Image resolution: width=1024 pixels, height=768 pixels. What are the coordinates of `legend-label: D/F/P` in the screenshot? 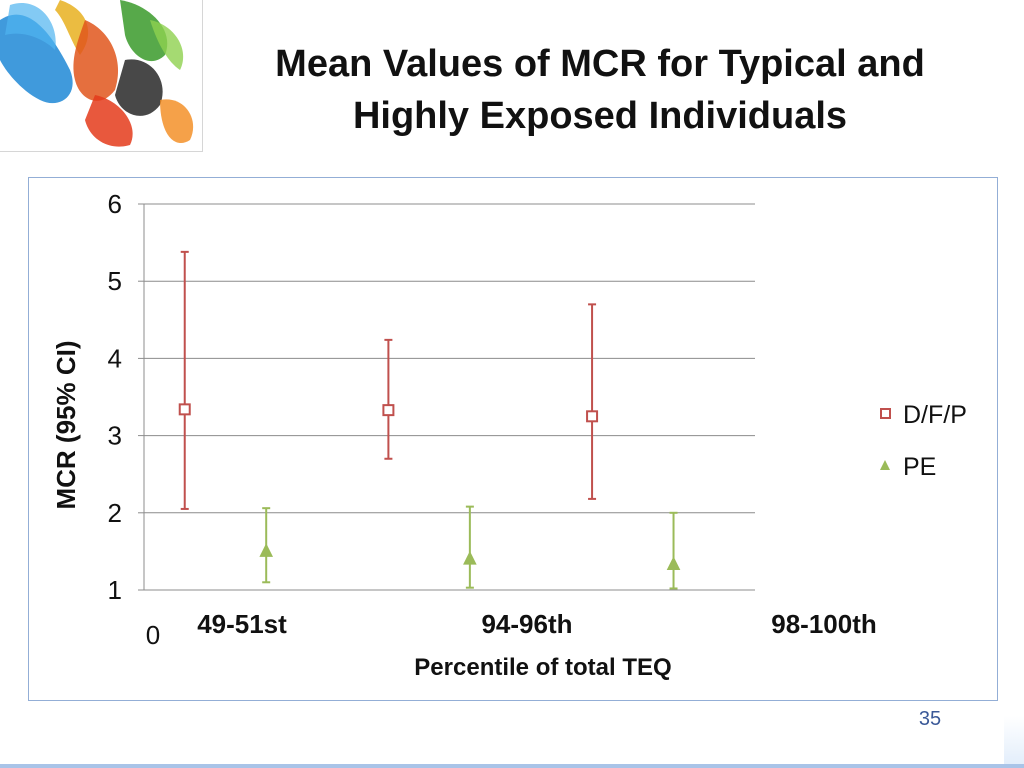 It's located at (935, 415).